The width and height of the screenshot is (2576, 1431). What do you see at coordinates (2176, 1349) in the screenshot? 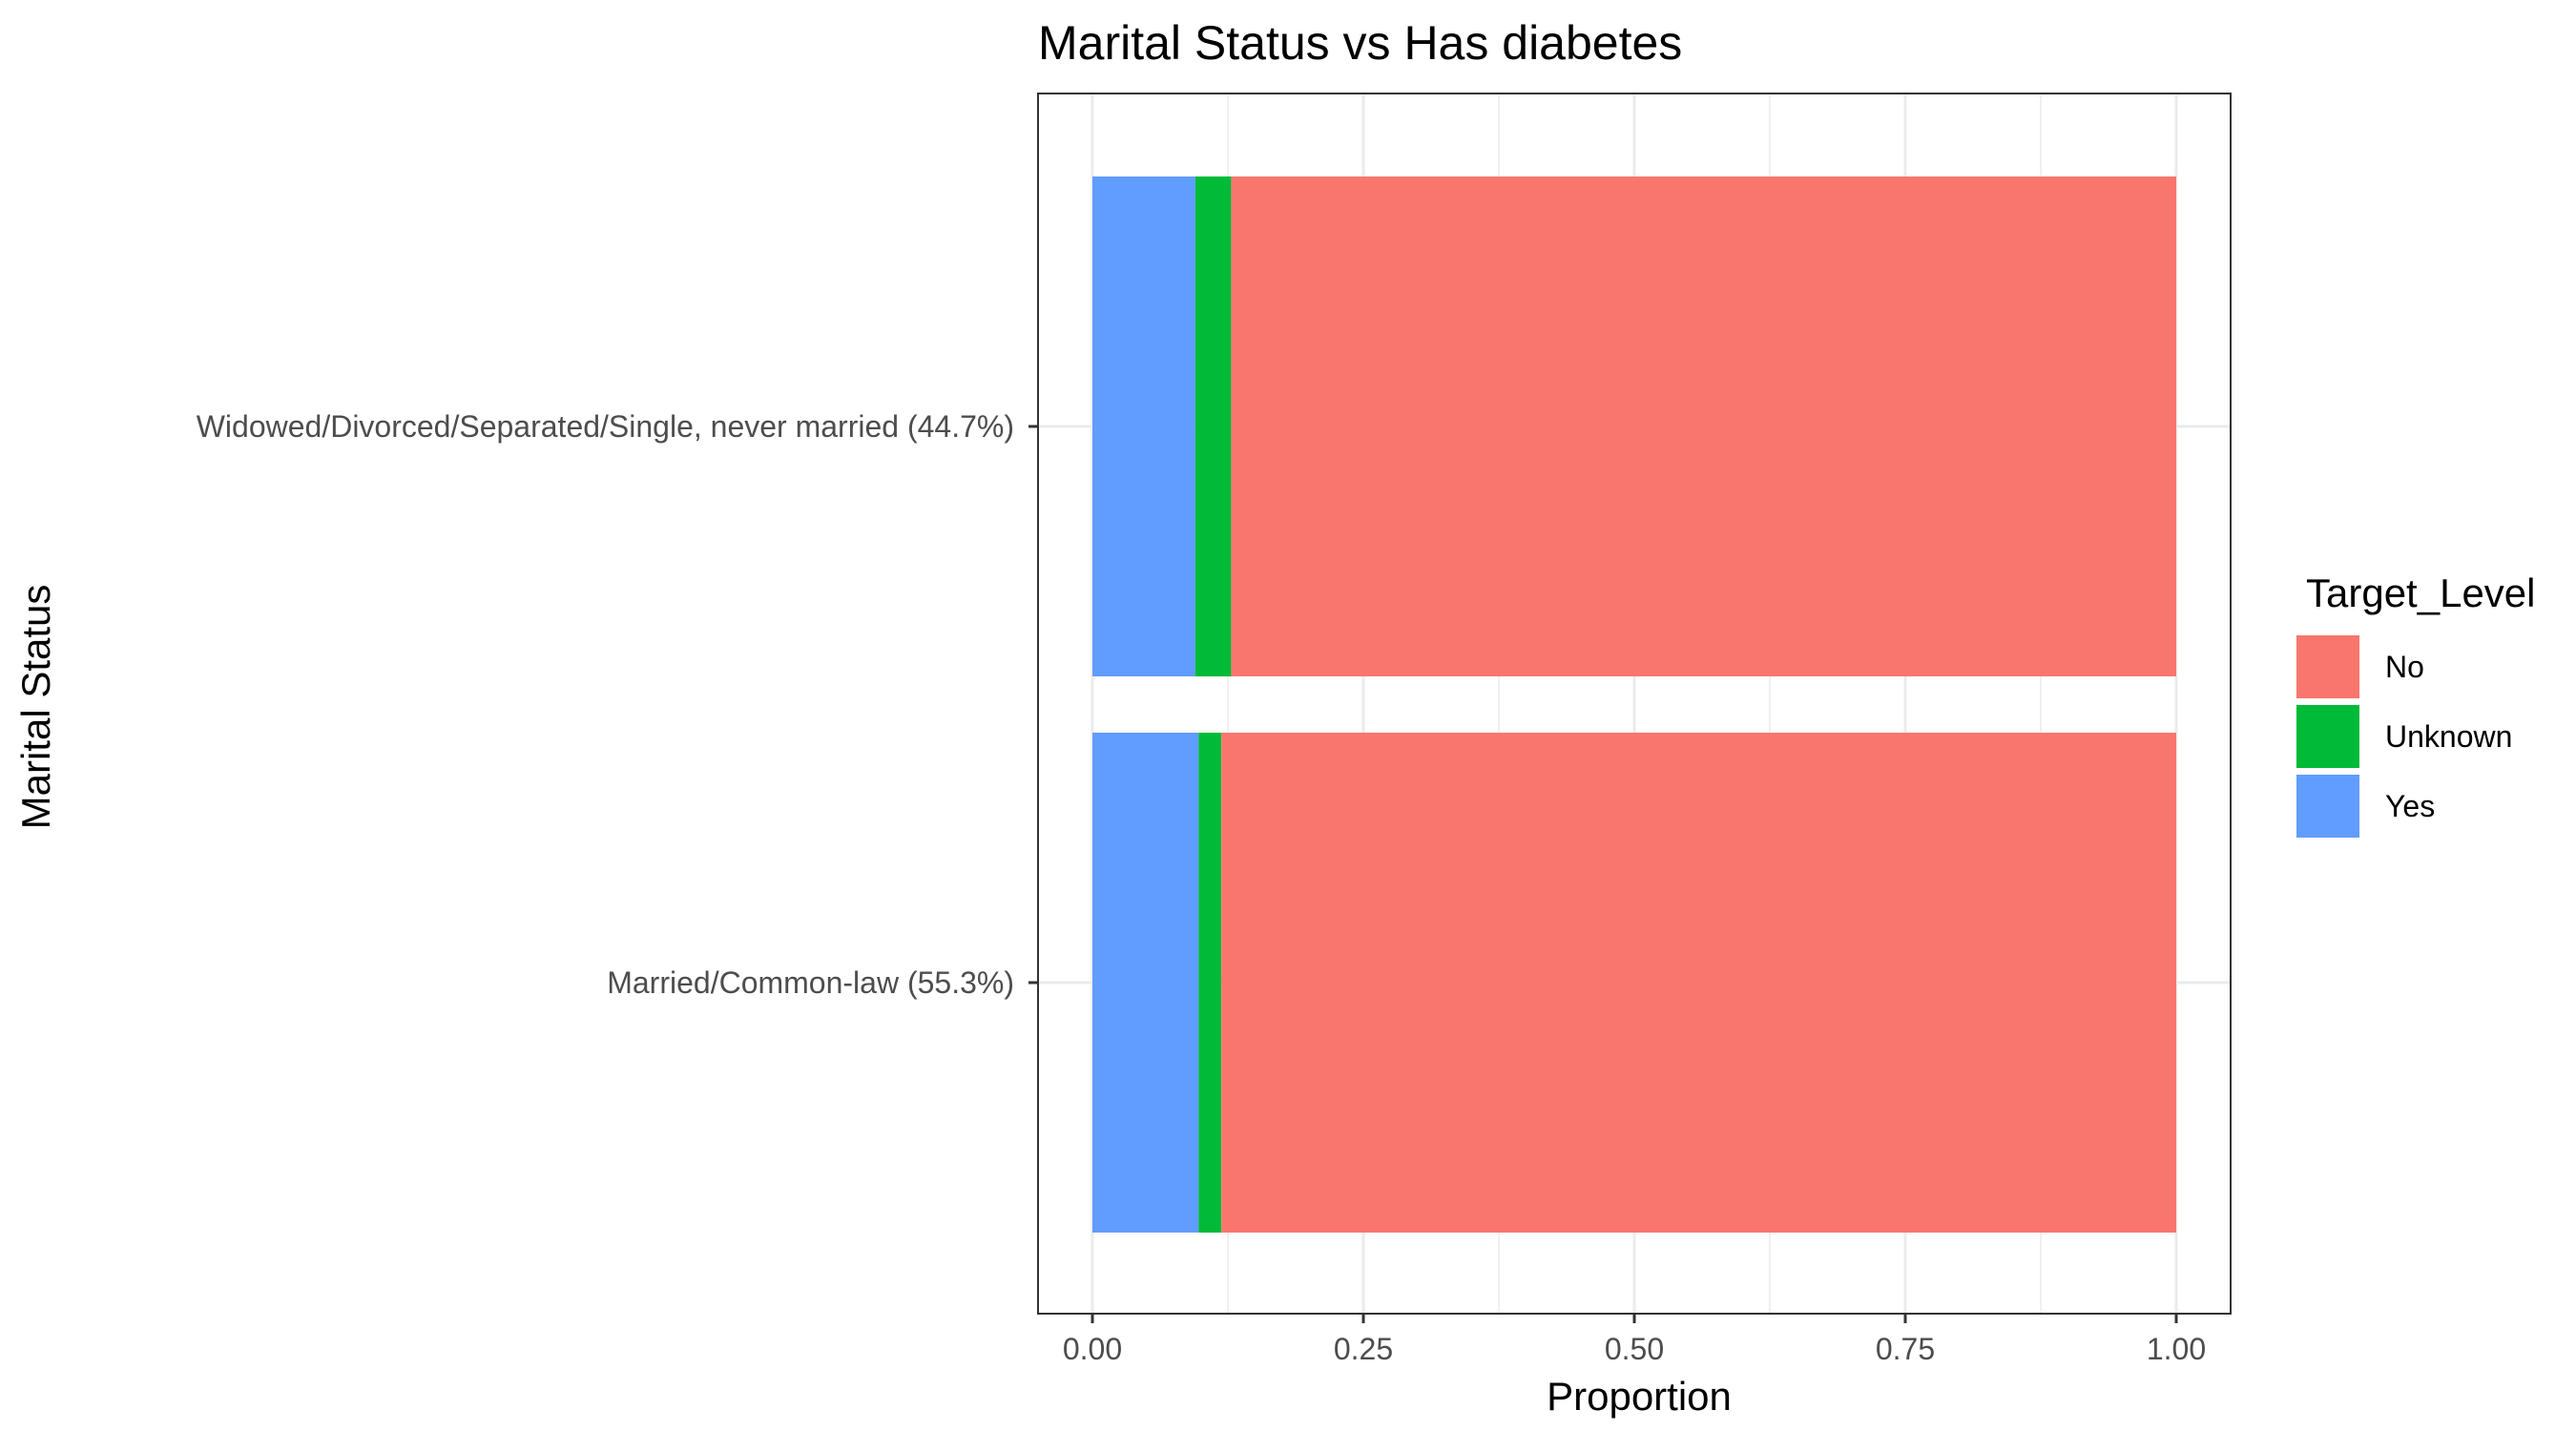
I see `x-tick-label-4: 1.00` at bounding box center [2176, 1349].